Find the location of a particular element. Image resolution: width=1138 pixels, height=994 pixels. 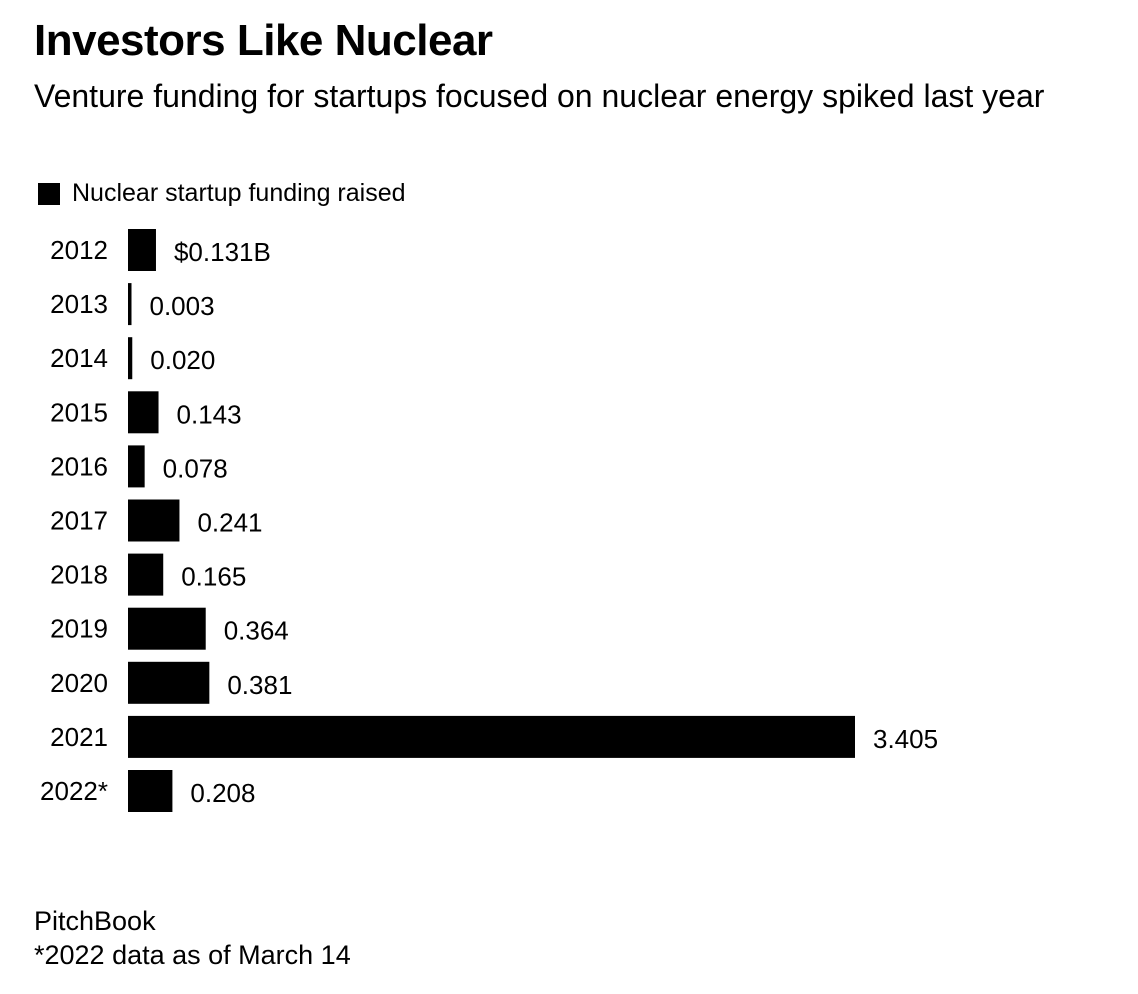

value-label: 0.364 is located at coordinates (256, 631).